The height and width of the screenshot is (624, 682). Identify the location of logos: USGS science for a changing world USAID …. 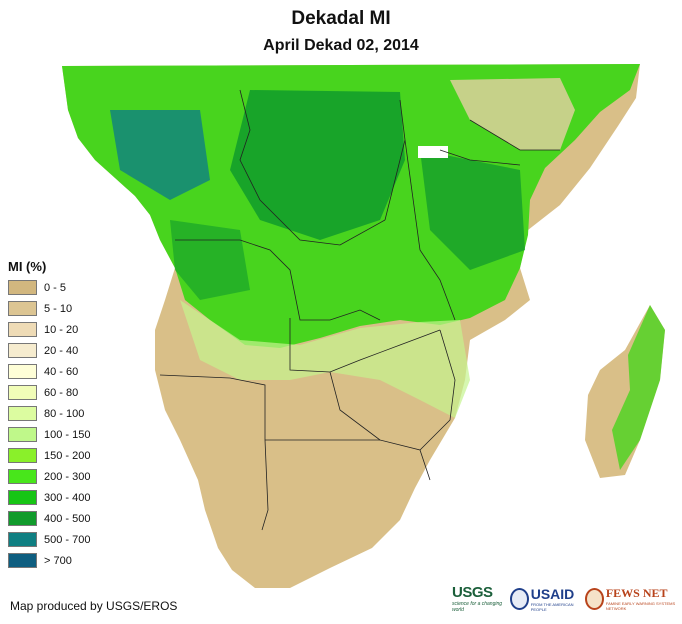
(567, 598).